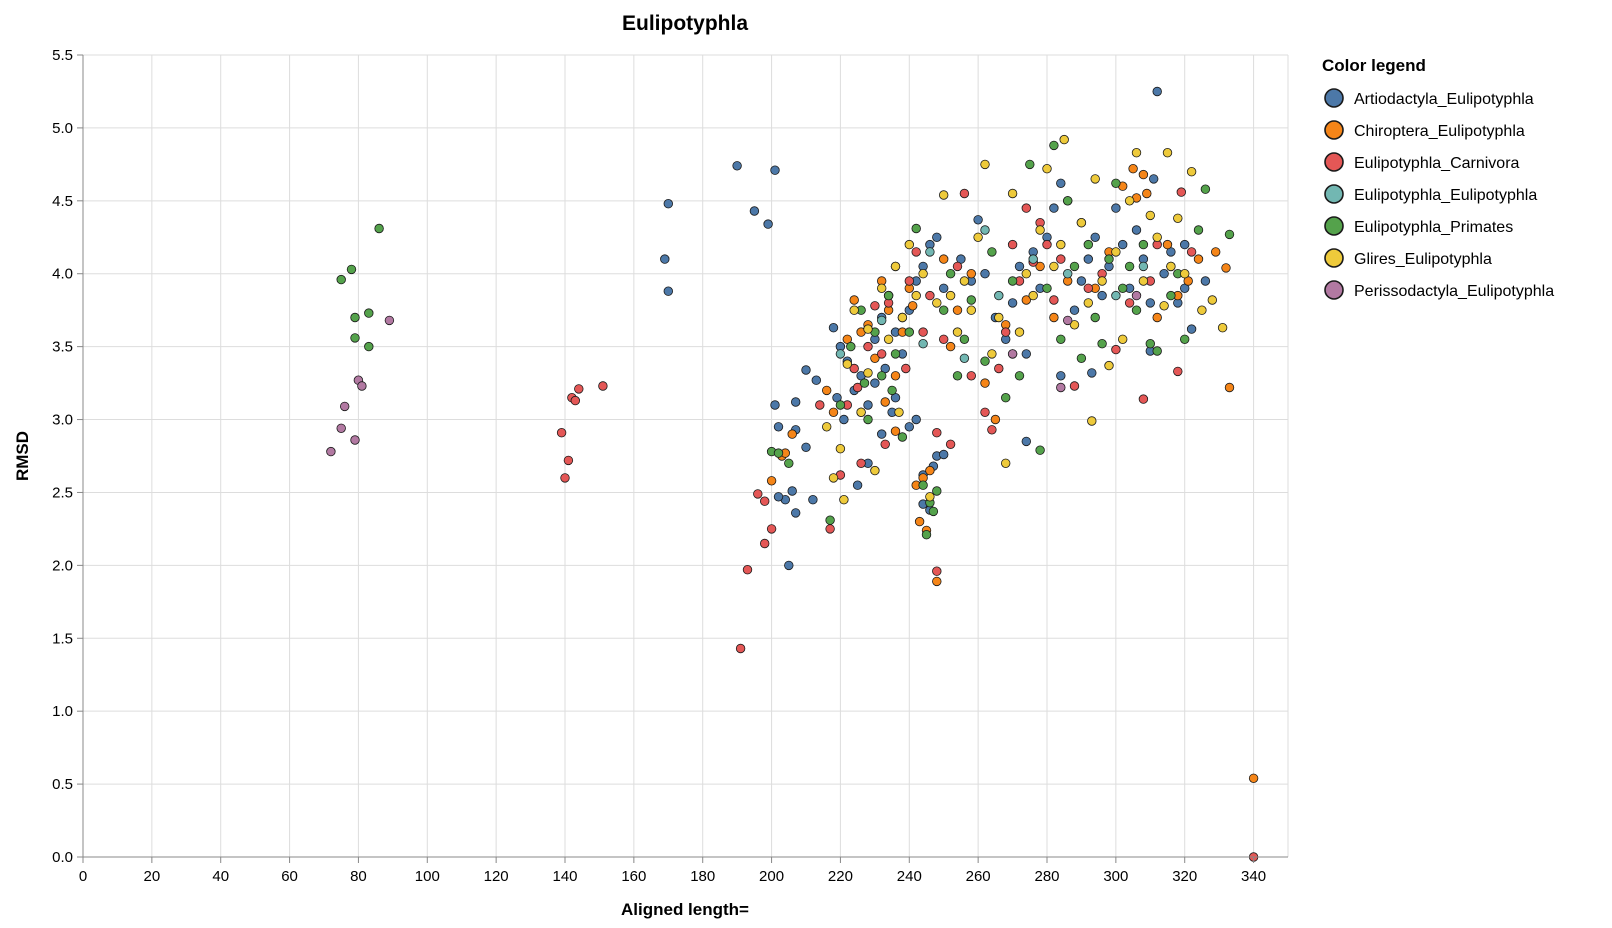 The width and height of the screenshot is (1612, 928). Describe the element at coordinates (1334, 258) in the screenshot. I see `legend-swatch` at that location.